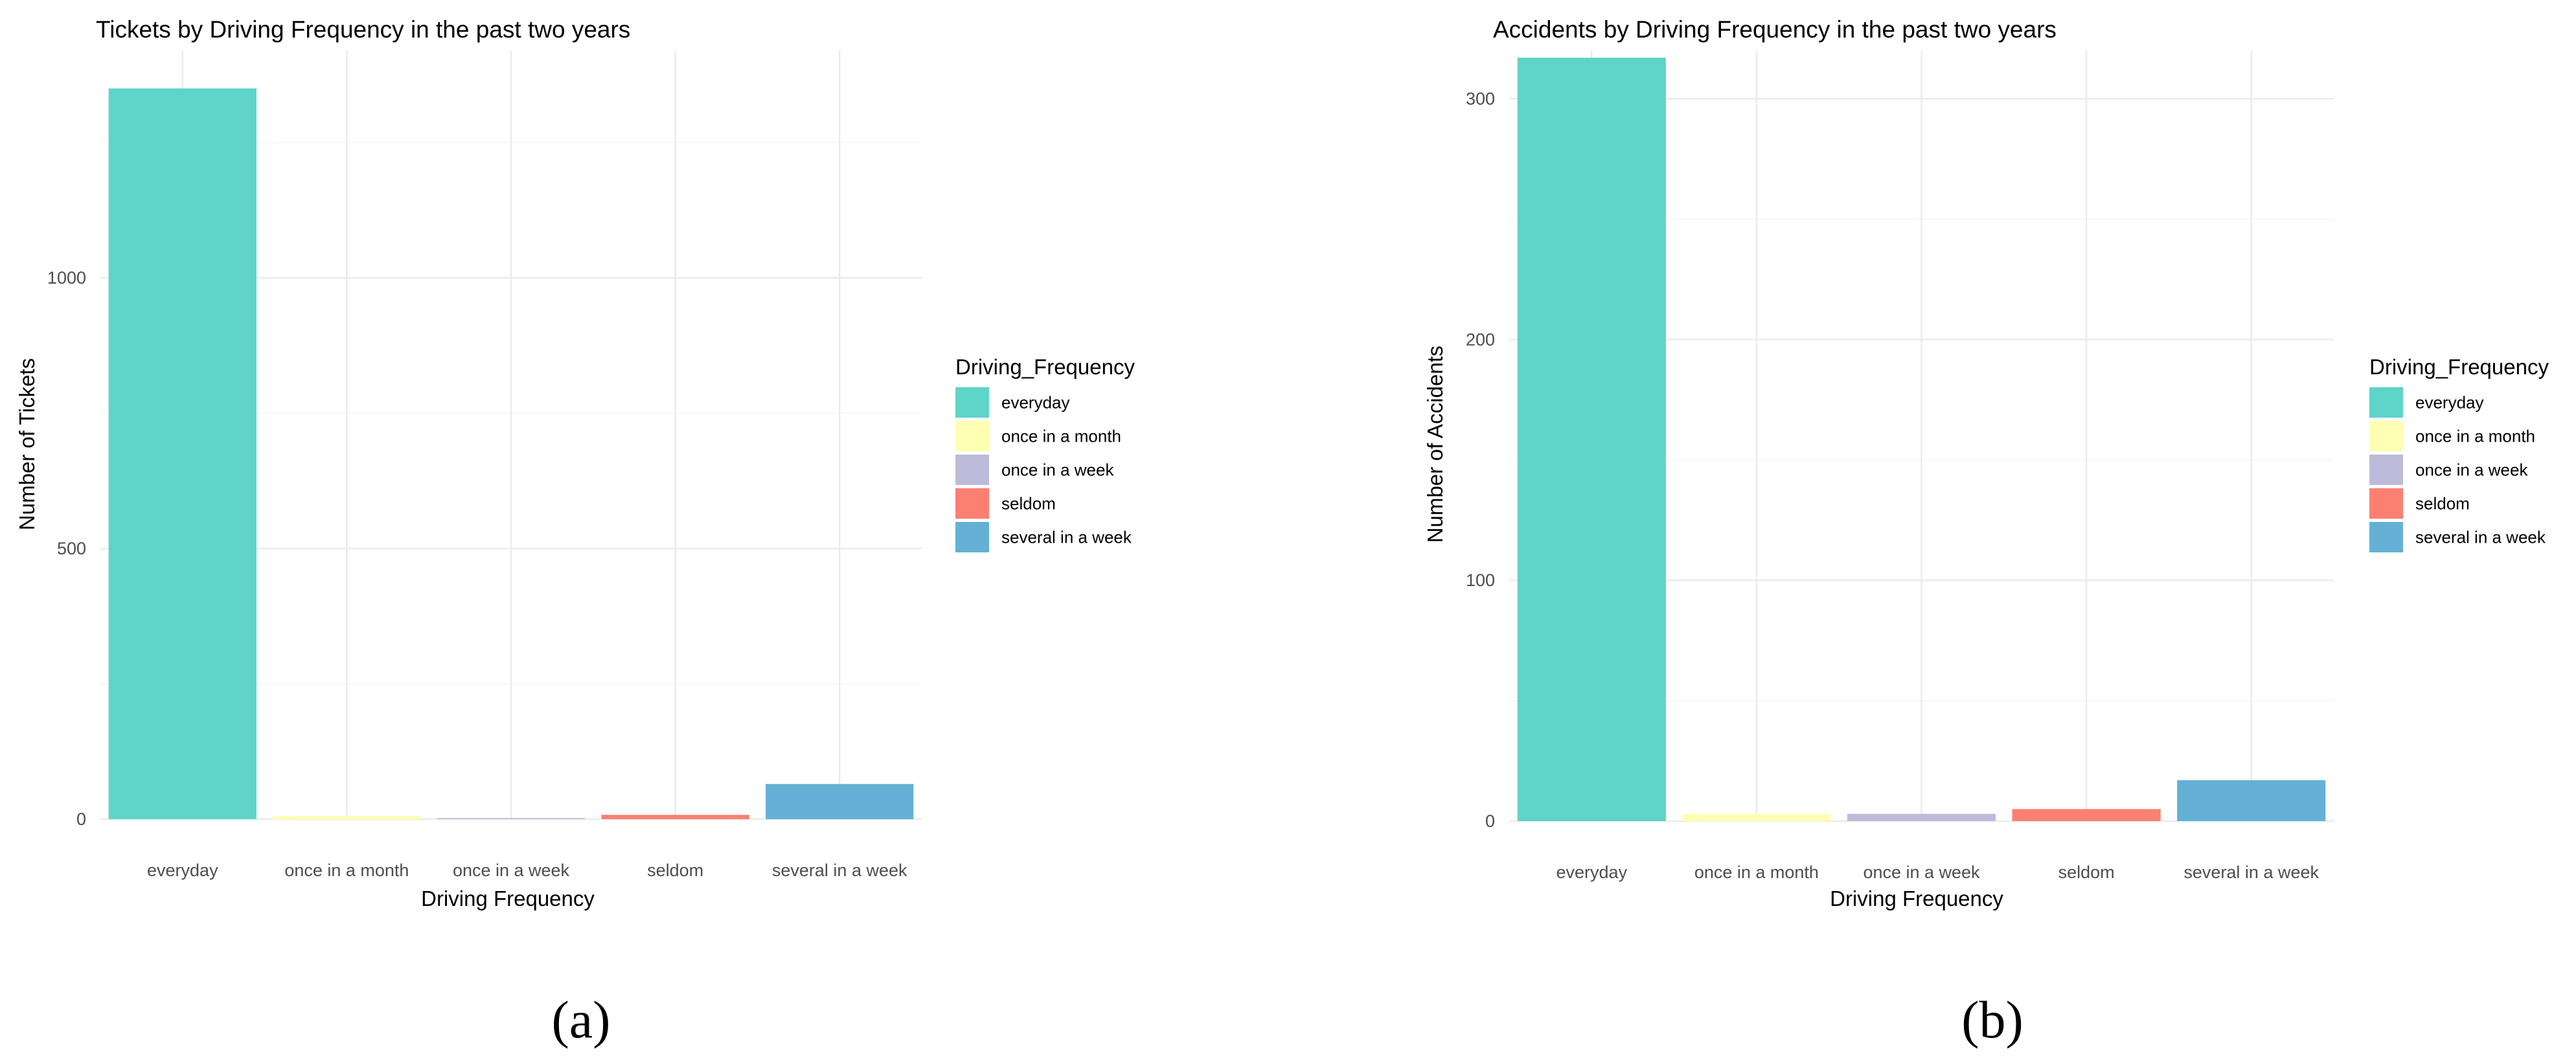 This screenshot has width=2576, height=1062. Describe the element at coordinates (71, 548) in the screenshot. I see `y-tick-label: 500` at that location.